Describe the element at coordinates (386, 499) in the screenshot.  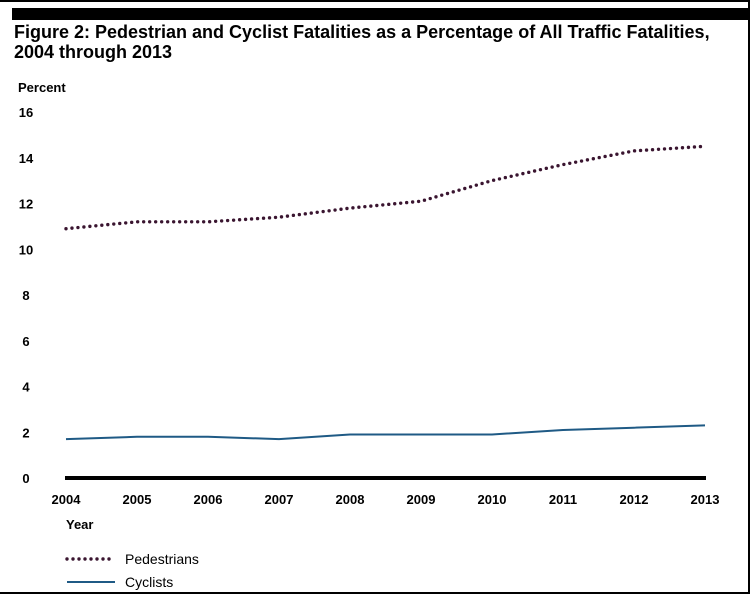
I see `x-axis-ticks: 2004 2005 2006 2007 2008 2009 2010 2011 2012 2013` at that location.